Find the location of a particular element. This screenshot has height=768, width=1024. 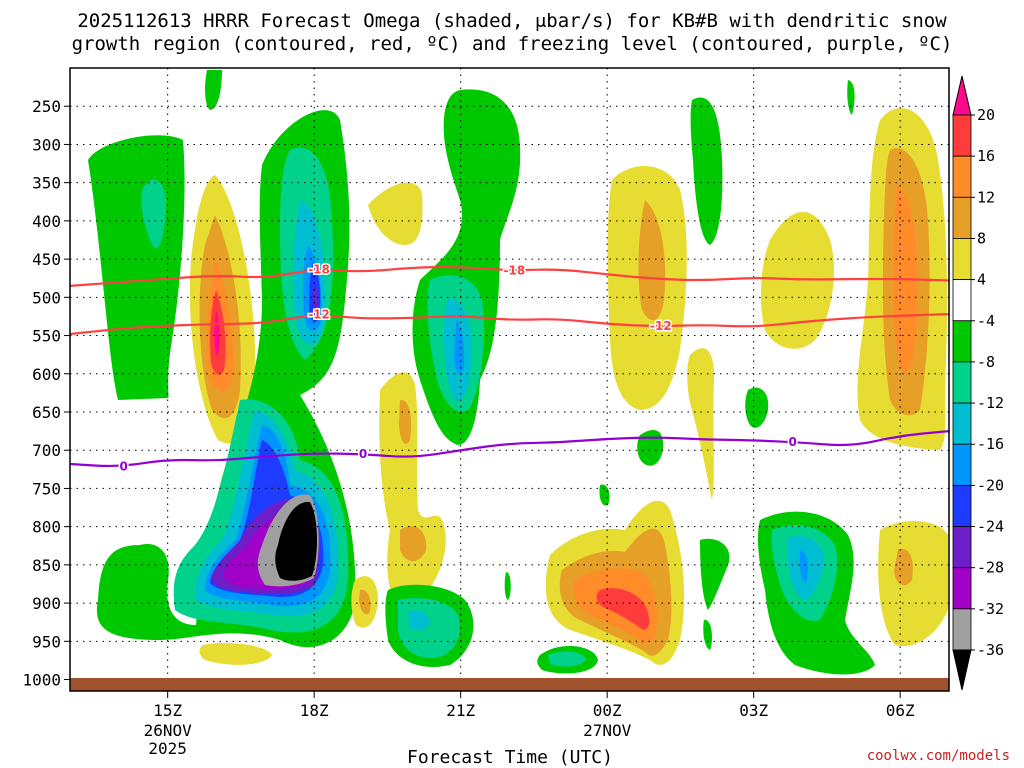

colorbar-tick-label: 4 is located at coordinates (981, 280).